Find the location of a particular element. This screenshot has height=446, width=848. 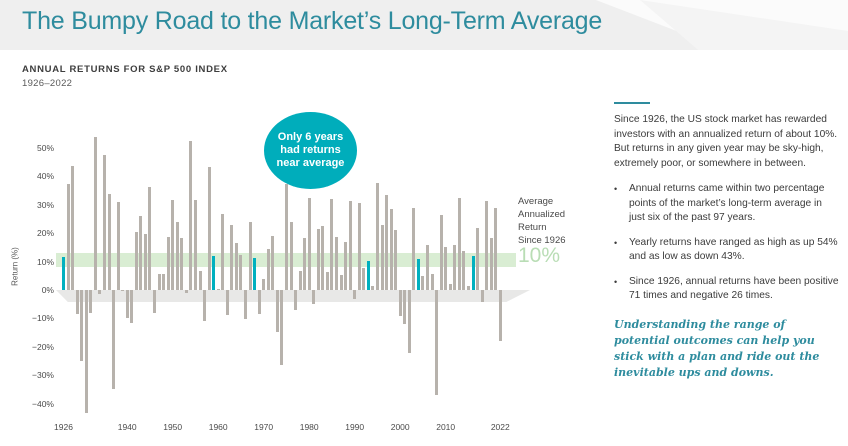

bar-2006 is located at coordinates (427, 267).